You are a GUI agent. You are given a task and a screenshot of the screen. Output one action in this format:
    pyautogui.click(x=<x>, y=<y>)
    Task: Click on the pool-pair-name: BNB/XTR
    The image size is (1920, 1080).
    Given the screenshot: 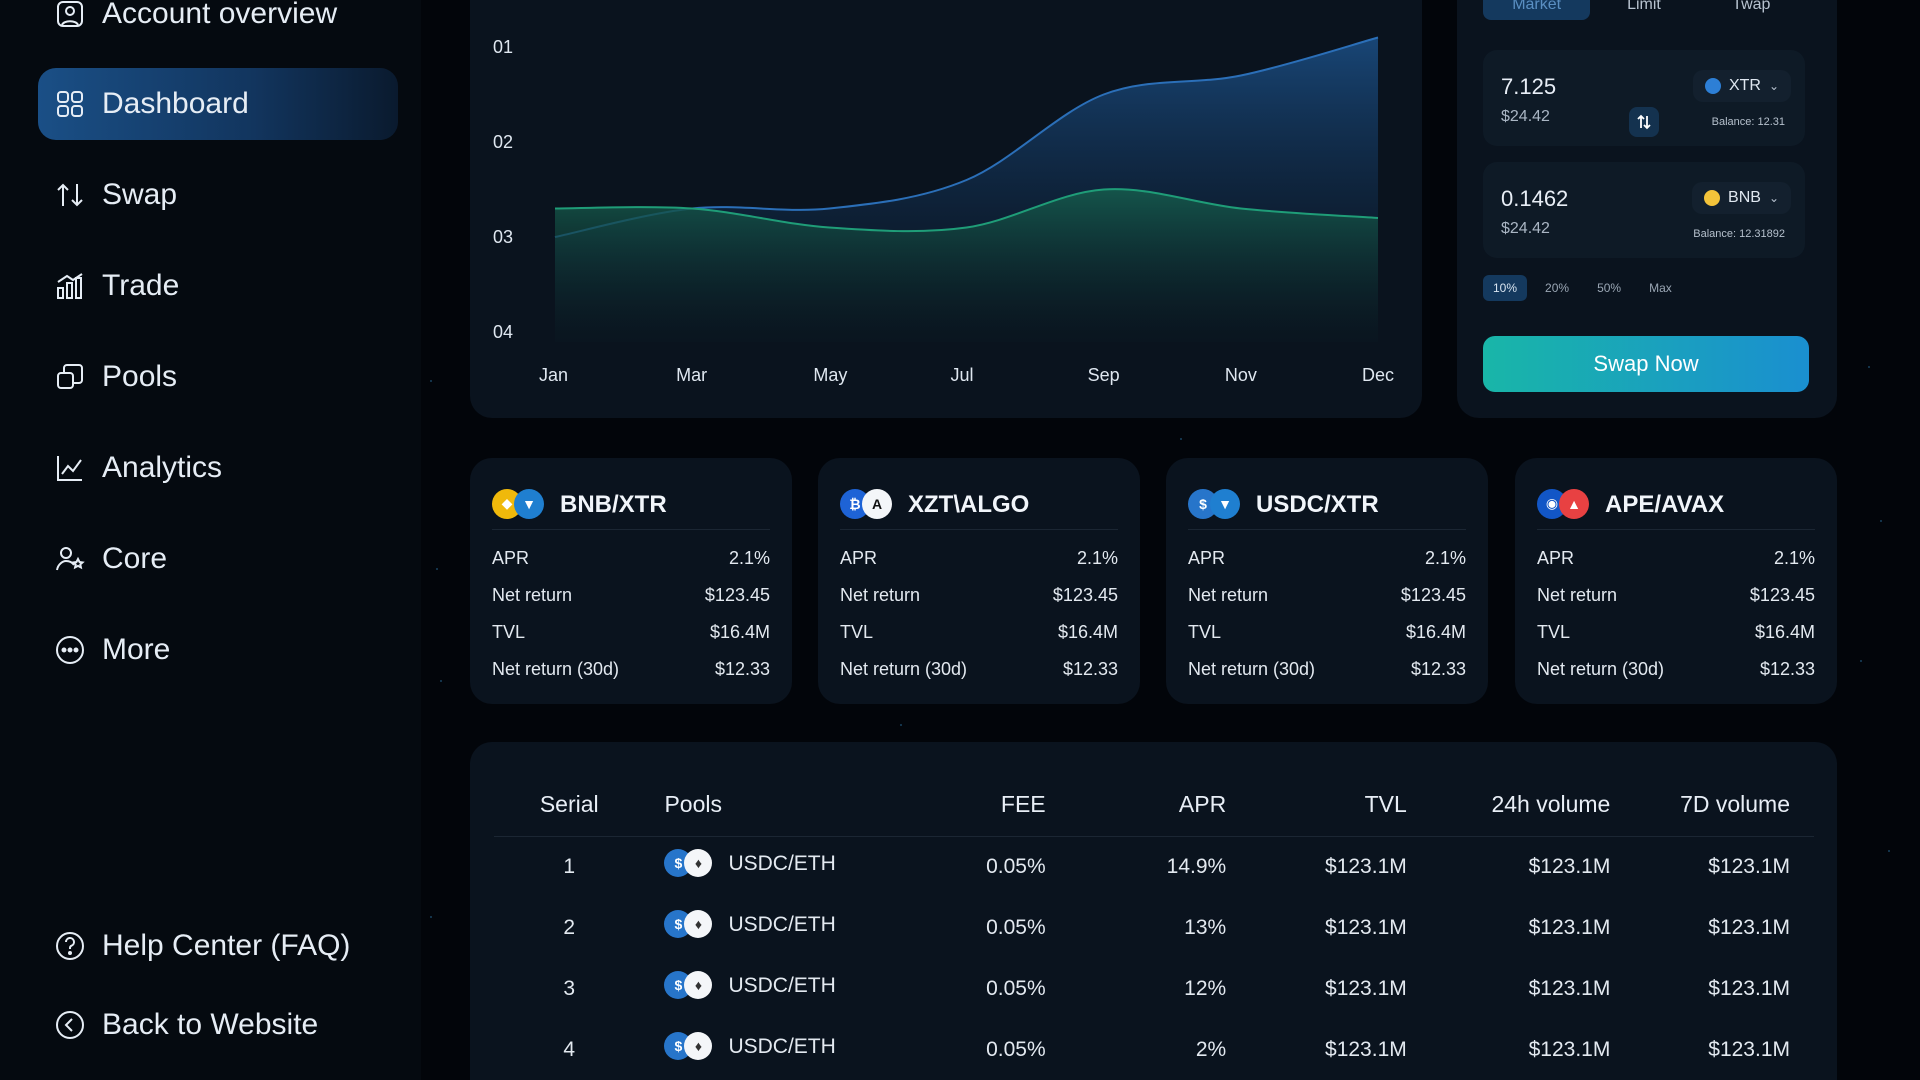 What is the action you would take?
    pyautogui.click(x=613, y=504)
    